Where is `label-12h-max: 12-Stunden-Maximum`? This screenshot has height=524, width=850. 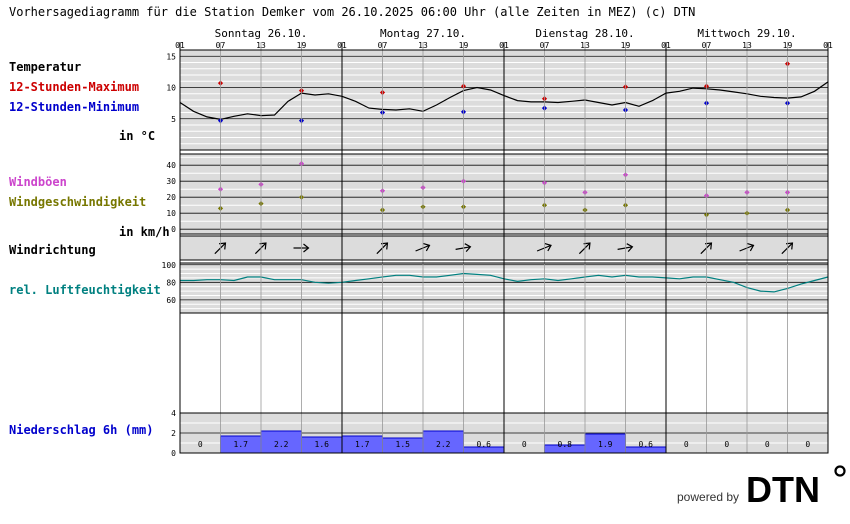 label-12h-max: 12-Stunden-Maximum is located at coordinates (74, 87).